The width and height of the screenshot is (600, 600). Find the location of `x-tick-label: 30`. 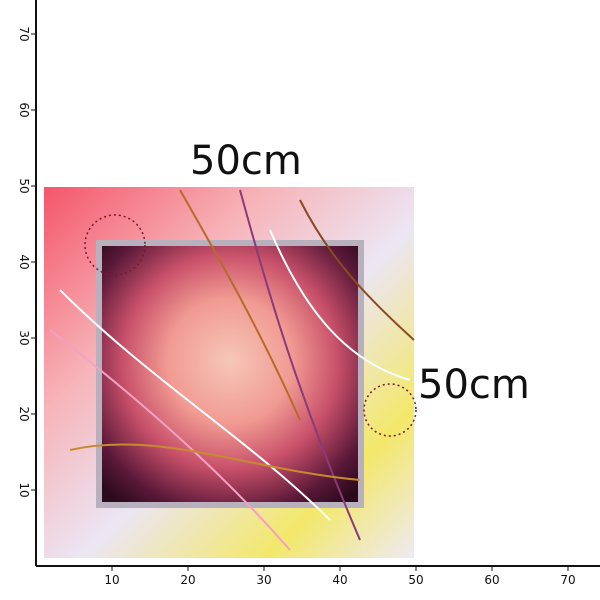

x-tick-label: 30 is located at coordinates (263, 580).